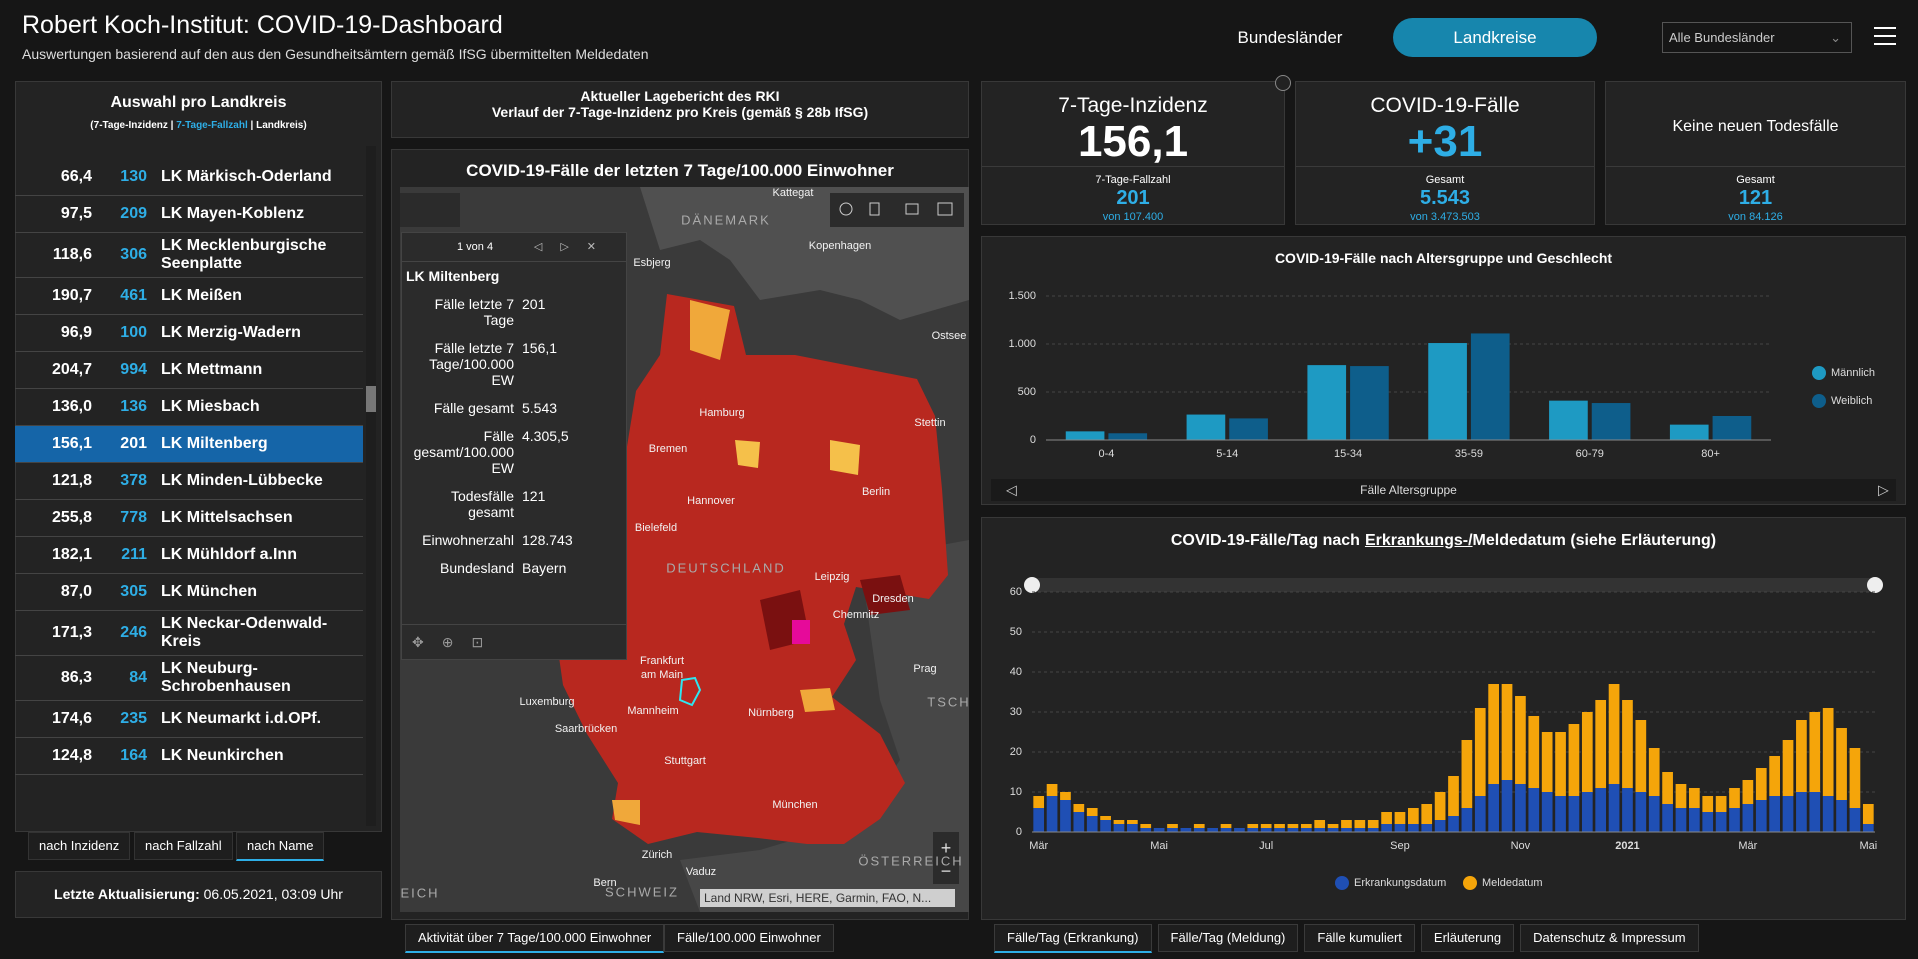 This screenshot has width=1918, height=959. What do you see at coordinates (1883, 490) in the screenshot?
I see `scroll-right: ▷` at bounding box center [1883, 490].